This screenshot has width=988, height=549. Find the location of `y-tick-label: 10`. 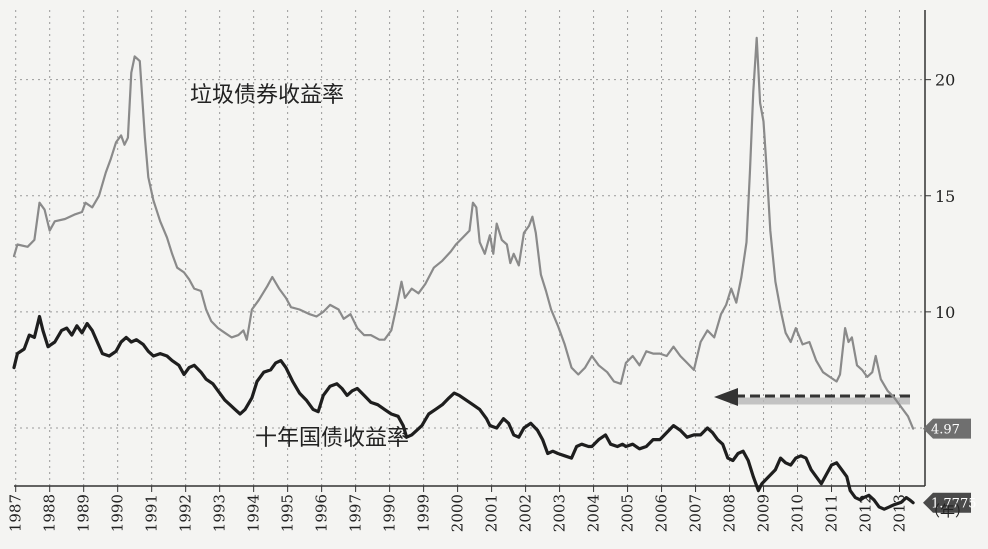

y-tick-label: 10 is located at coordinates (945, 312).